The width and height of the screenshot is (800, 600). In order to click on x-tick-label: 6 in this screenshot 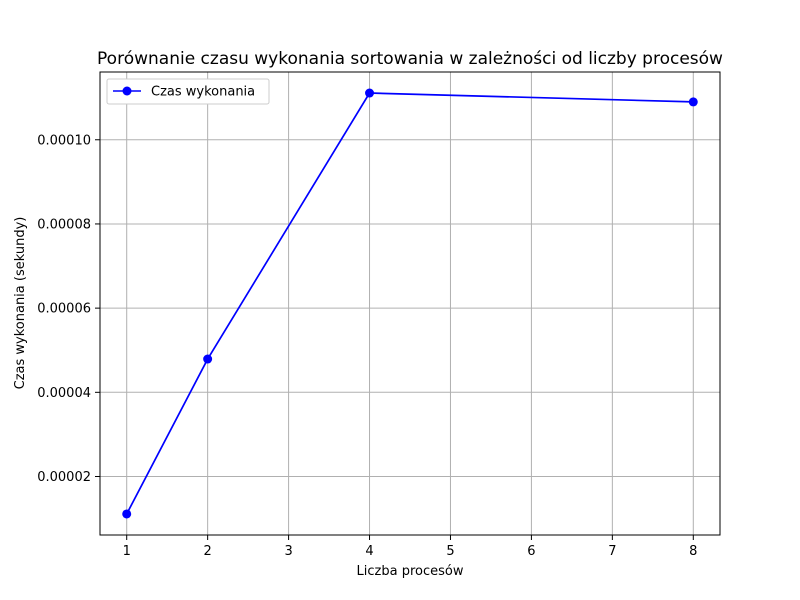, I will do `click(531, 551)`.